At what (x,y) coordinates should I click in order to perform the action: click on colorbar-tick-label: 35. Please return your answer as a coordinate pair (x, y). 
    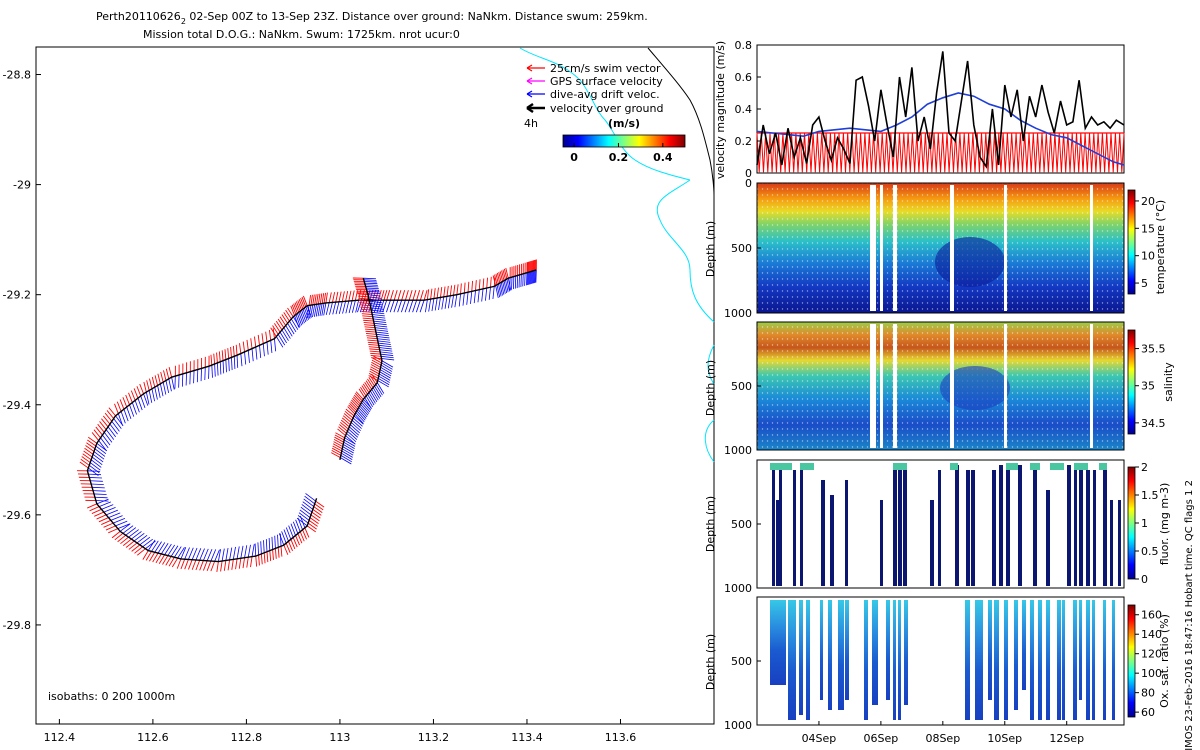
    Looking at the image, I should click on (1148, 386).